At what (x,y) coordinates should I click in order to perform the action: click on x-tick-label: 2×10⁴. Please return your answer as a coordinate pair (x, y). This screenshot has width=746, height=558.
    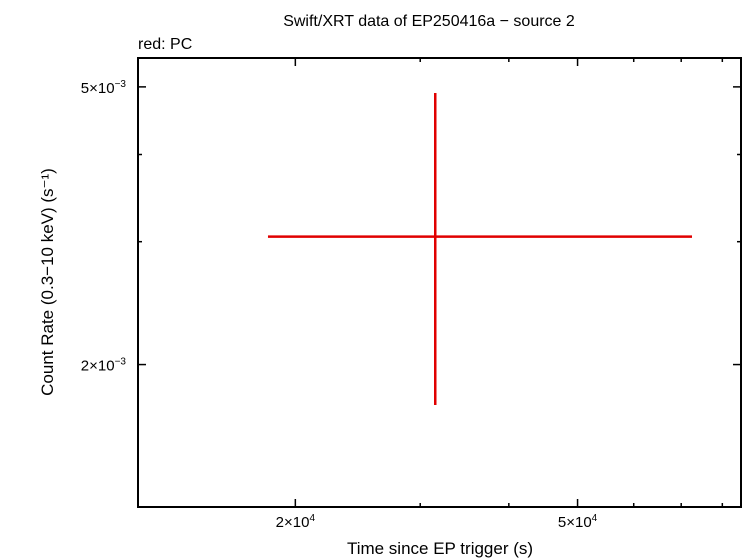
    Looking at the image, I should click on (296, 522).